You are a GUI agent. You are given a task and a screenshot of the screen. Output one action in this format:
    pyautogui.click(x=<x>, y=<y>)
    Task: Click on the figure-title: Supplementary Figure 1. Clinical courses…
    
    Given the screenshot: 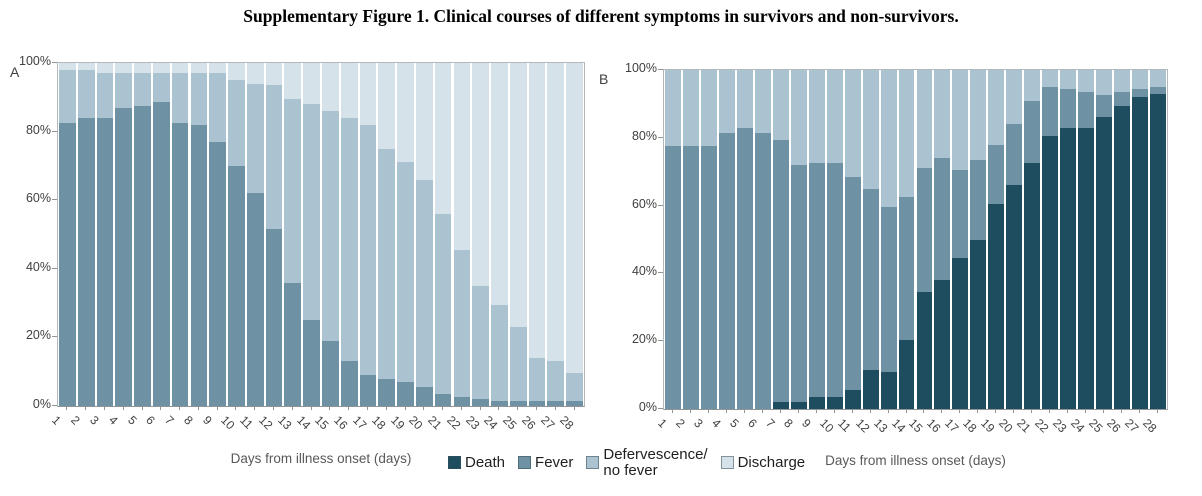 What is the action you would take?
    pyautogui.click(x=601, y=16)
    